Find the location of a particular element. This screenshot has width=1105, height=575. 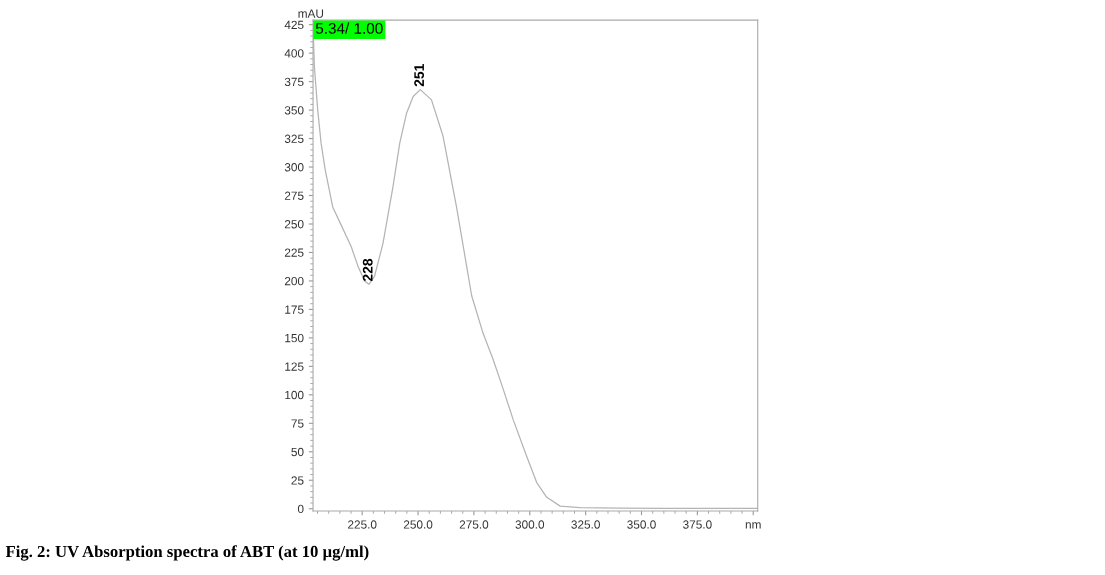

x-tick-label: 250.0 is located at coordinates (418, 524).